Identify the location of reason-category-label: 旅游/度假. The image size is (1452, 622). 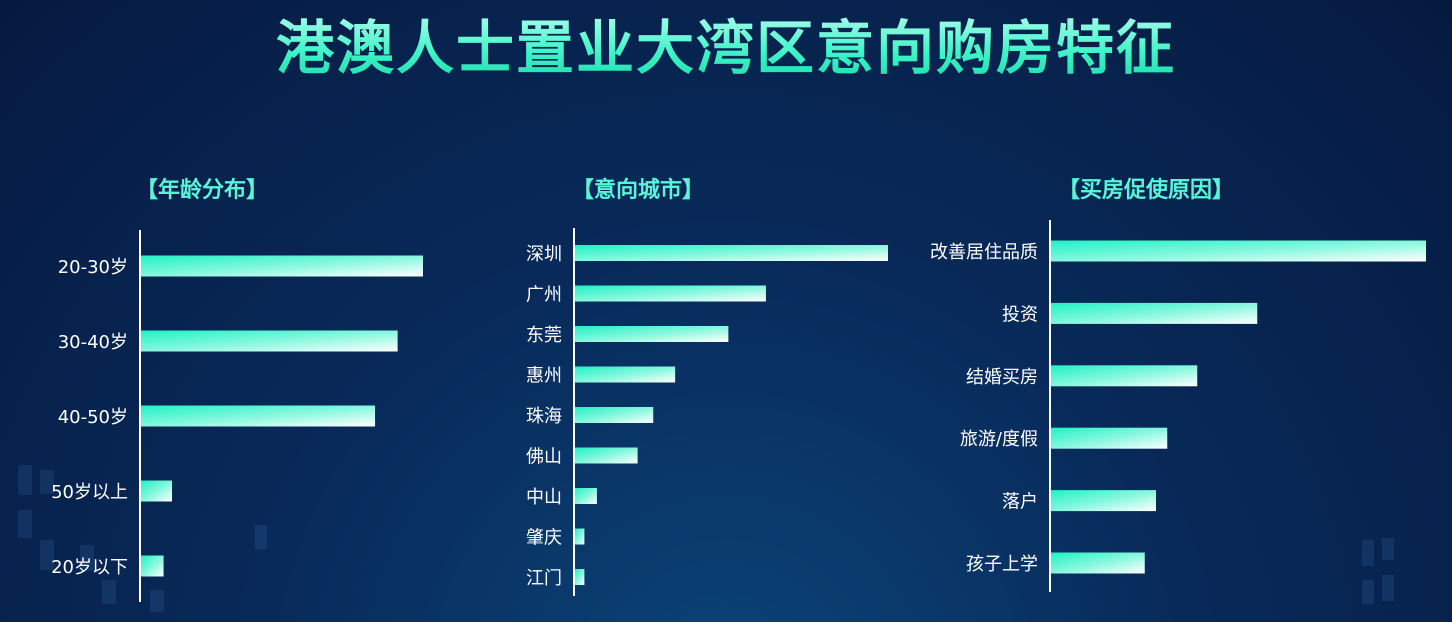
(999, 439).